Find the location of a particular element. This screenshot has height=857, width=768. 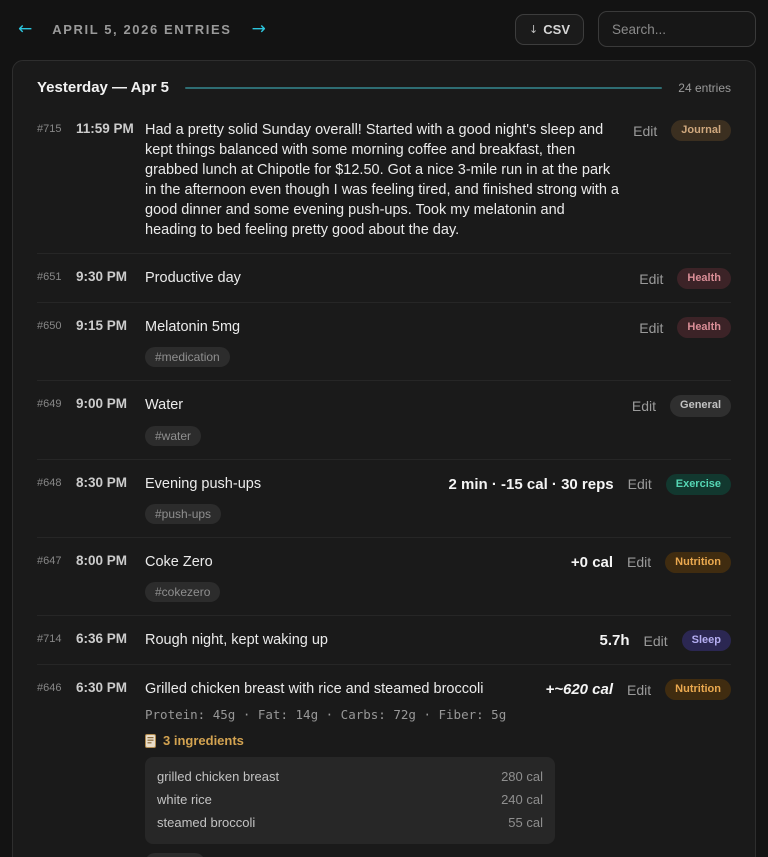

csv-button-label: CSV is located at coordinates (556, 29).